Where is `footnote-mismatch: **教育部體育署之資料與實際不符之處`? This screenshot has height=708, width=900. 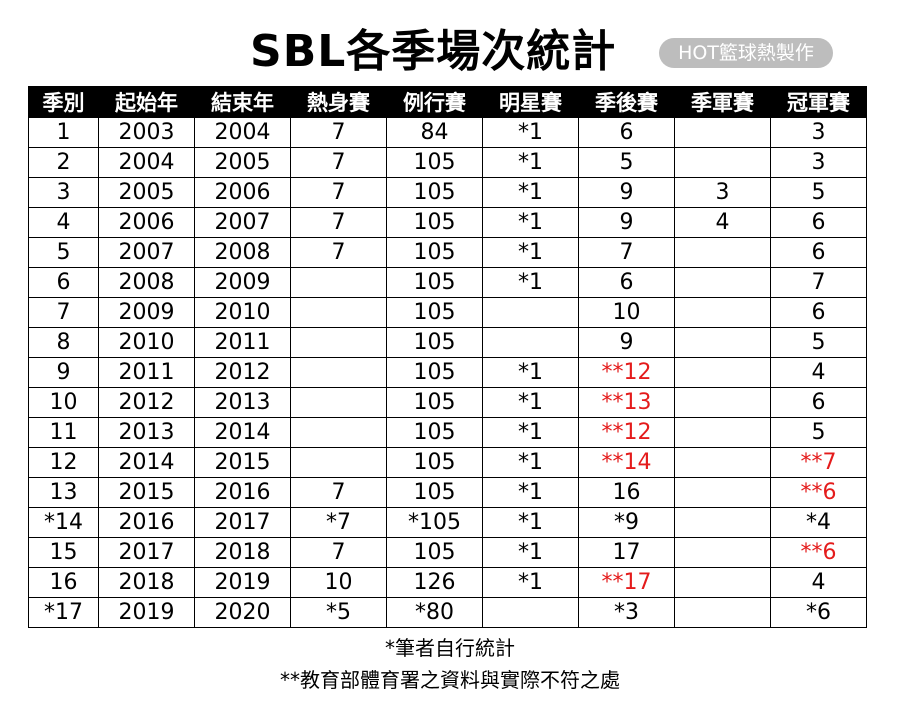
footnote-mismatch: **教育部體育署之資料與實際不符之處 is located at coordinates (450, 680).